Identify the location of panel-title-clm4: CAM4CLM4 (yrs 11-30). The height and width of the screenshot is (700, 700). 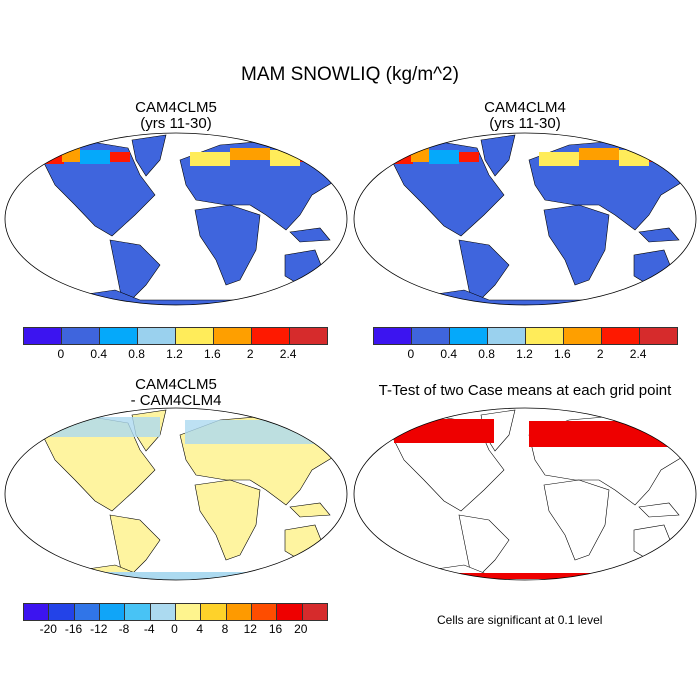
(525, 116).